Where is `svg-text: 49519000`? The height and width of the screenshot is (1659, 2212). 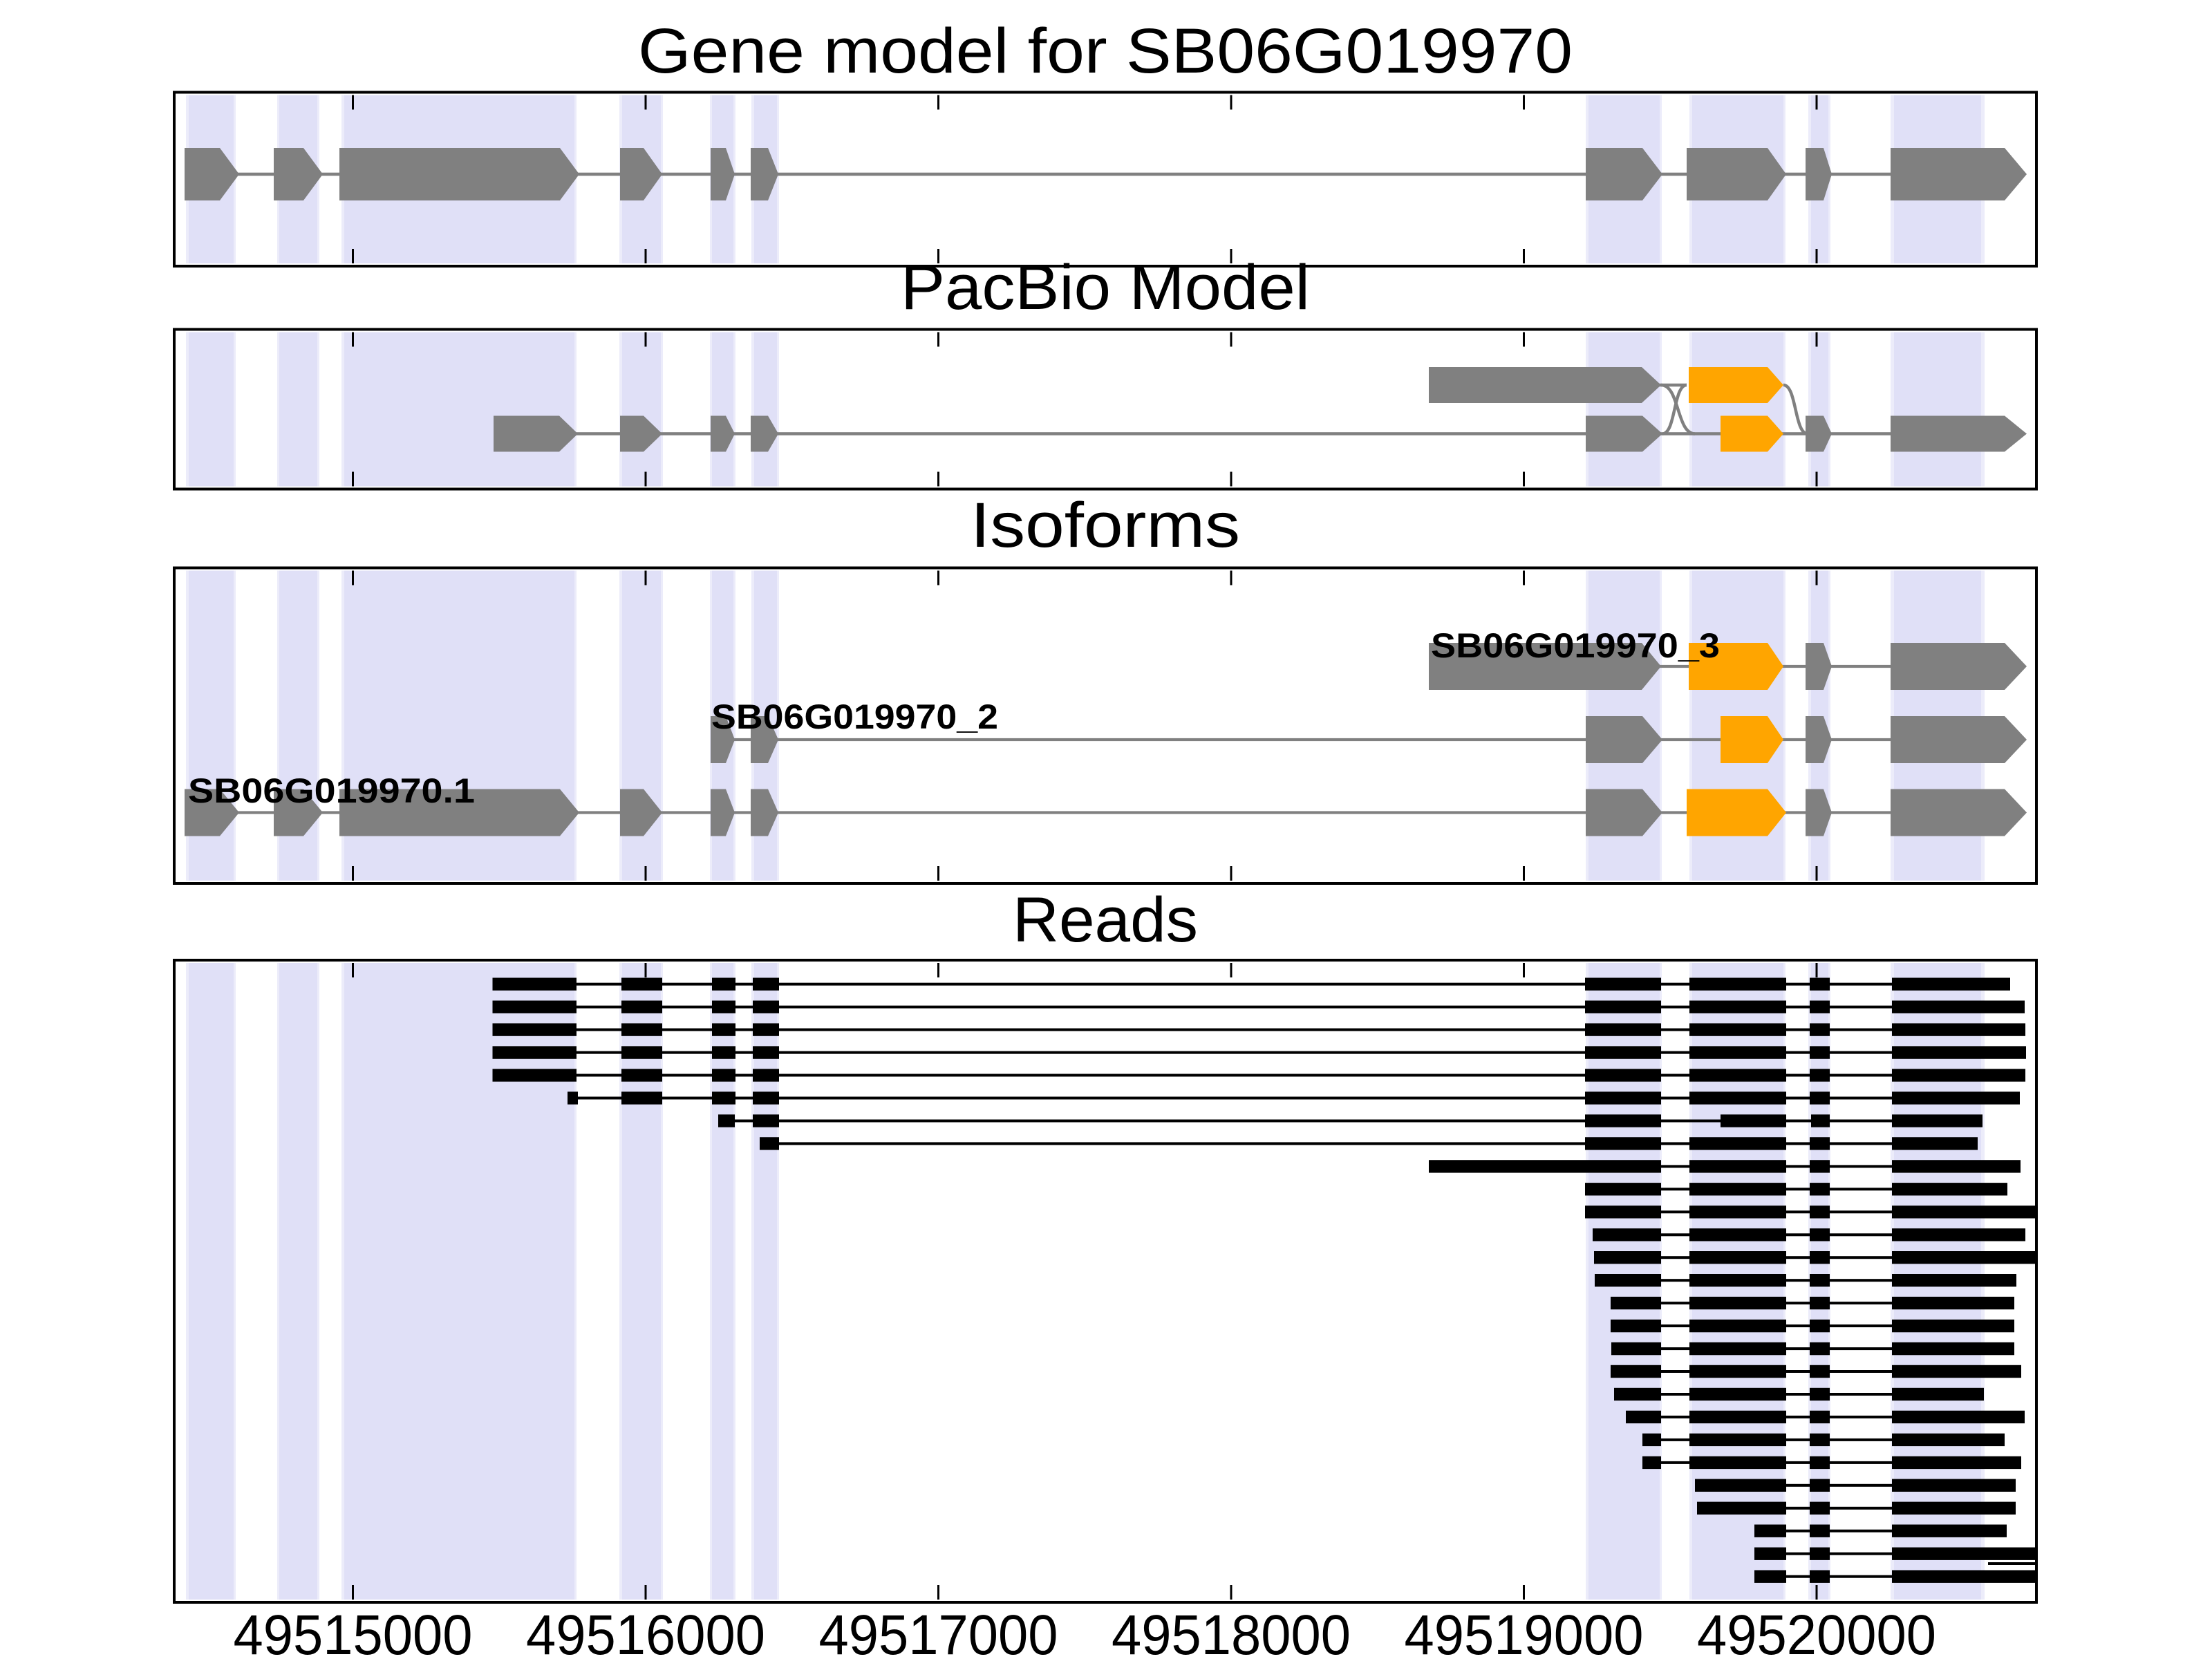
svg-text: 49519000 is located at coordinates (1525, 1632).